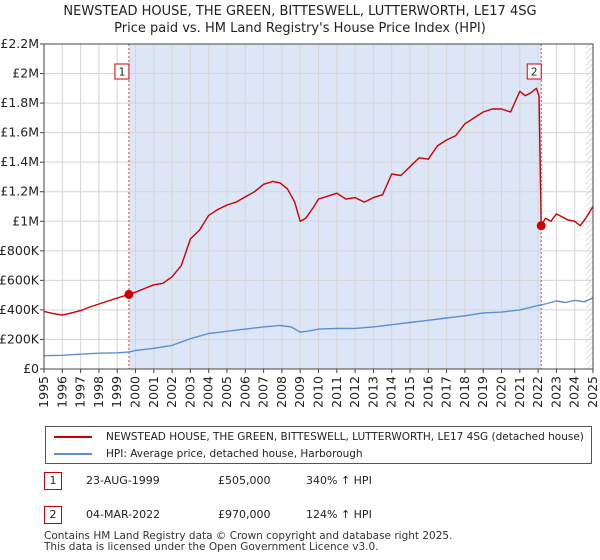  I want to click on x-tick-label: 2010, so click(318, 392).